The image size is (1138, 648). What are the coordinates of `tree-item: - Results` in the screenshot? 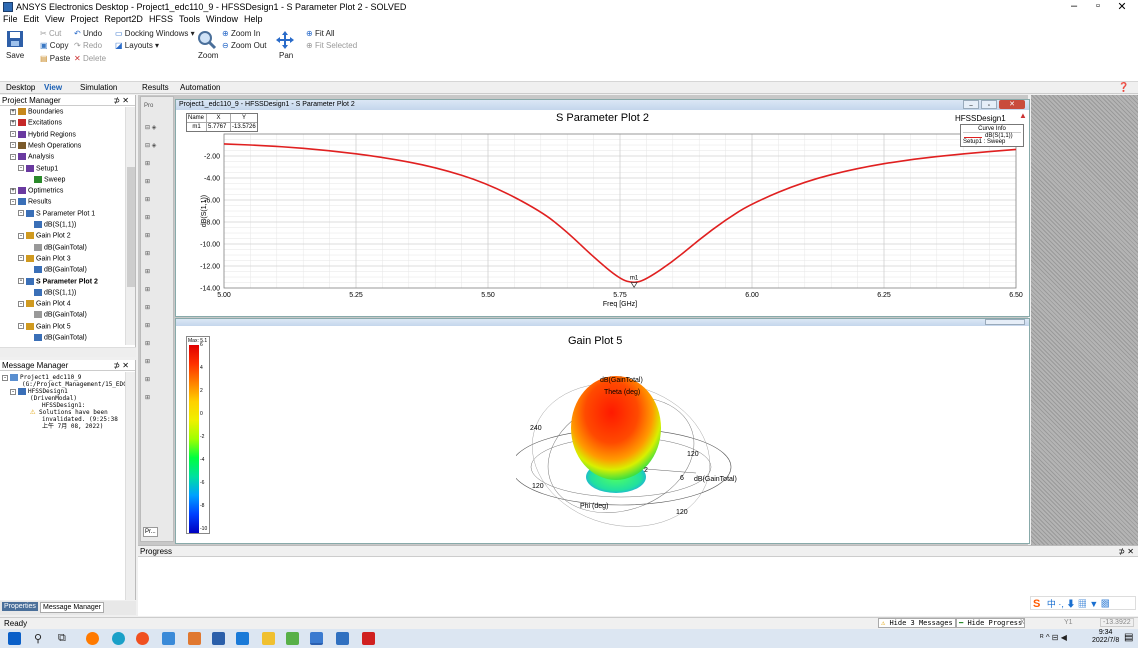 It's located at (30, 202).